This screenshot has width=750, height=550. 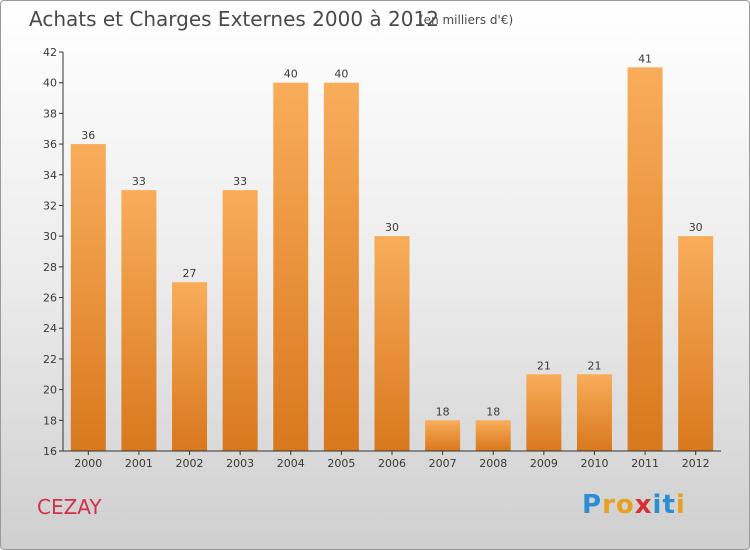 What do you see at coordinates (88, 463) in the screenshot?
I see `x-tick-label: 2000` at bounding box center [88, 463].